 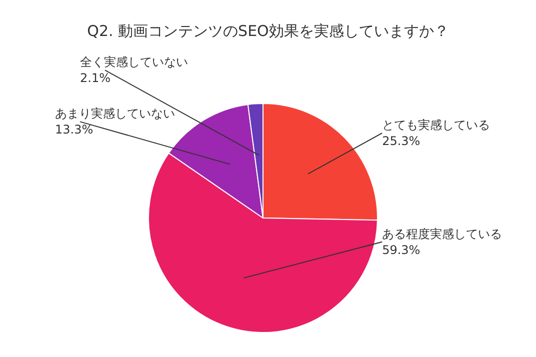 What do you see at coordinates (115, 113) in the screenshot?
I see `slice-label: あまり実感していない` at bounding box center [115, 113].